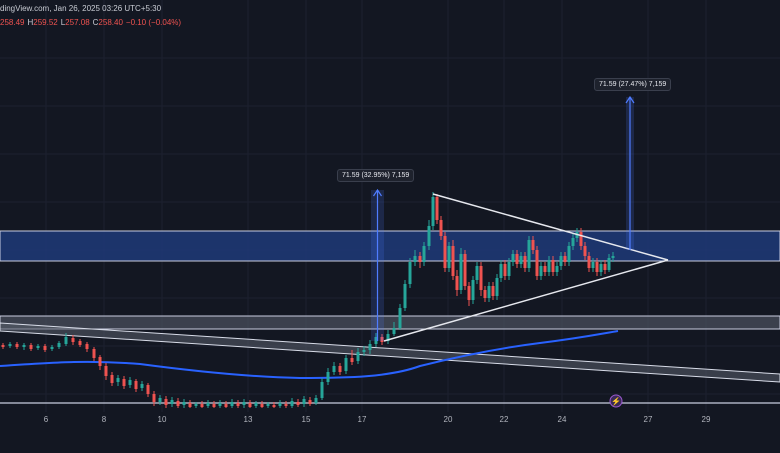  I want to click on moving-average-line, so click(309, 355).